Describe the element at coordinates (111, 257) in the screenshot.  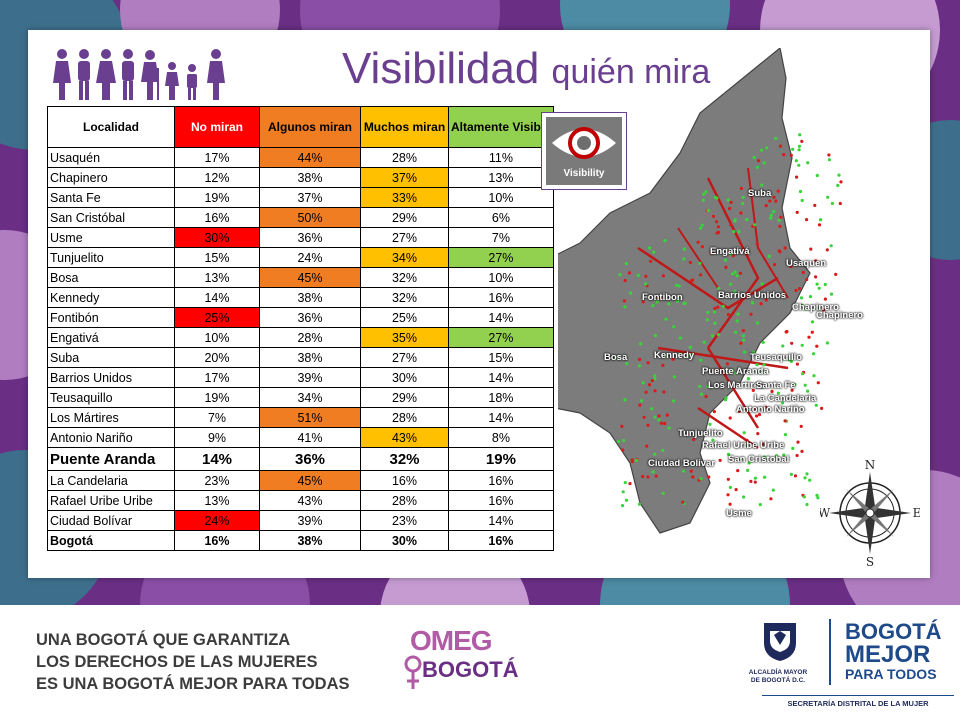
I see `table-cell-localidad: Tunjuelito` at that location.